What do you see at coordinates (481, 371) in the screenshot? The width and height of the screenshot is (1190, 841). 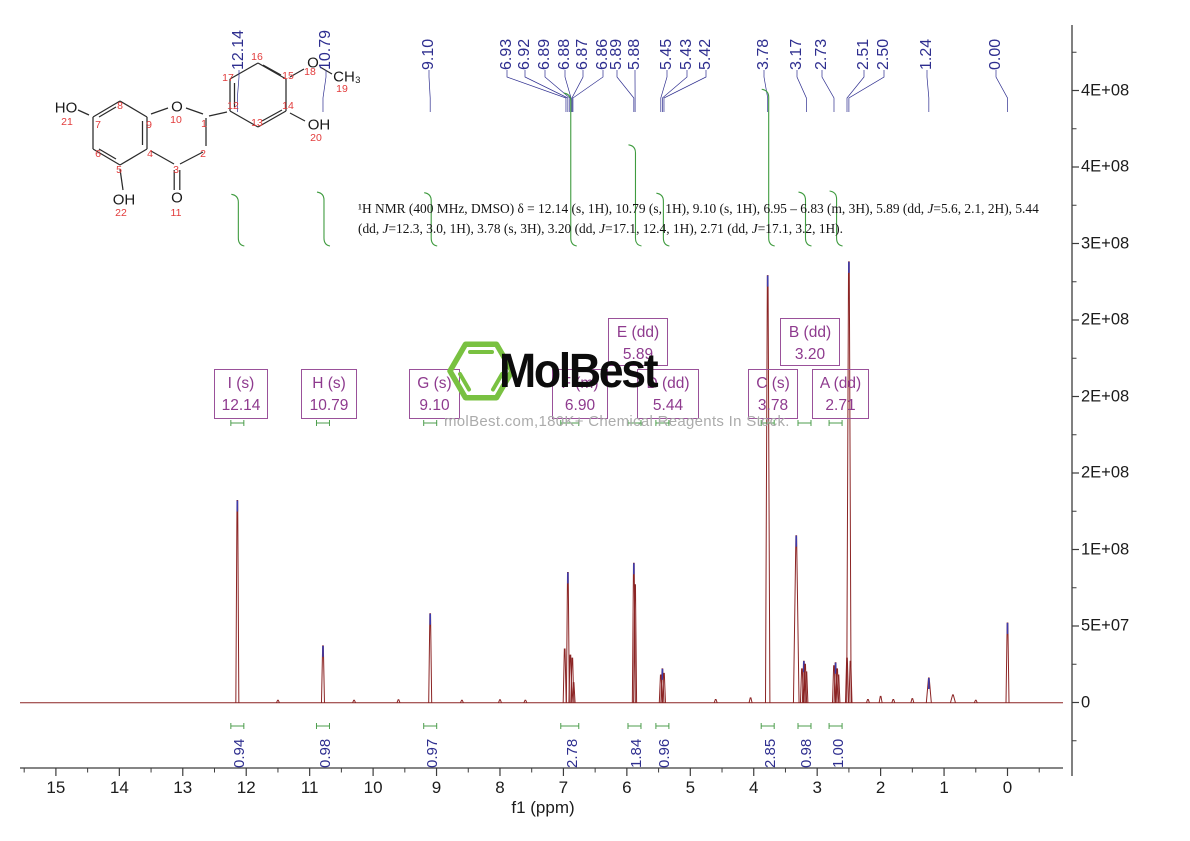 I see `benzene-hexagon-icon` at bounding box center [481, 371].